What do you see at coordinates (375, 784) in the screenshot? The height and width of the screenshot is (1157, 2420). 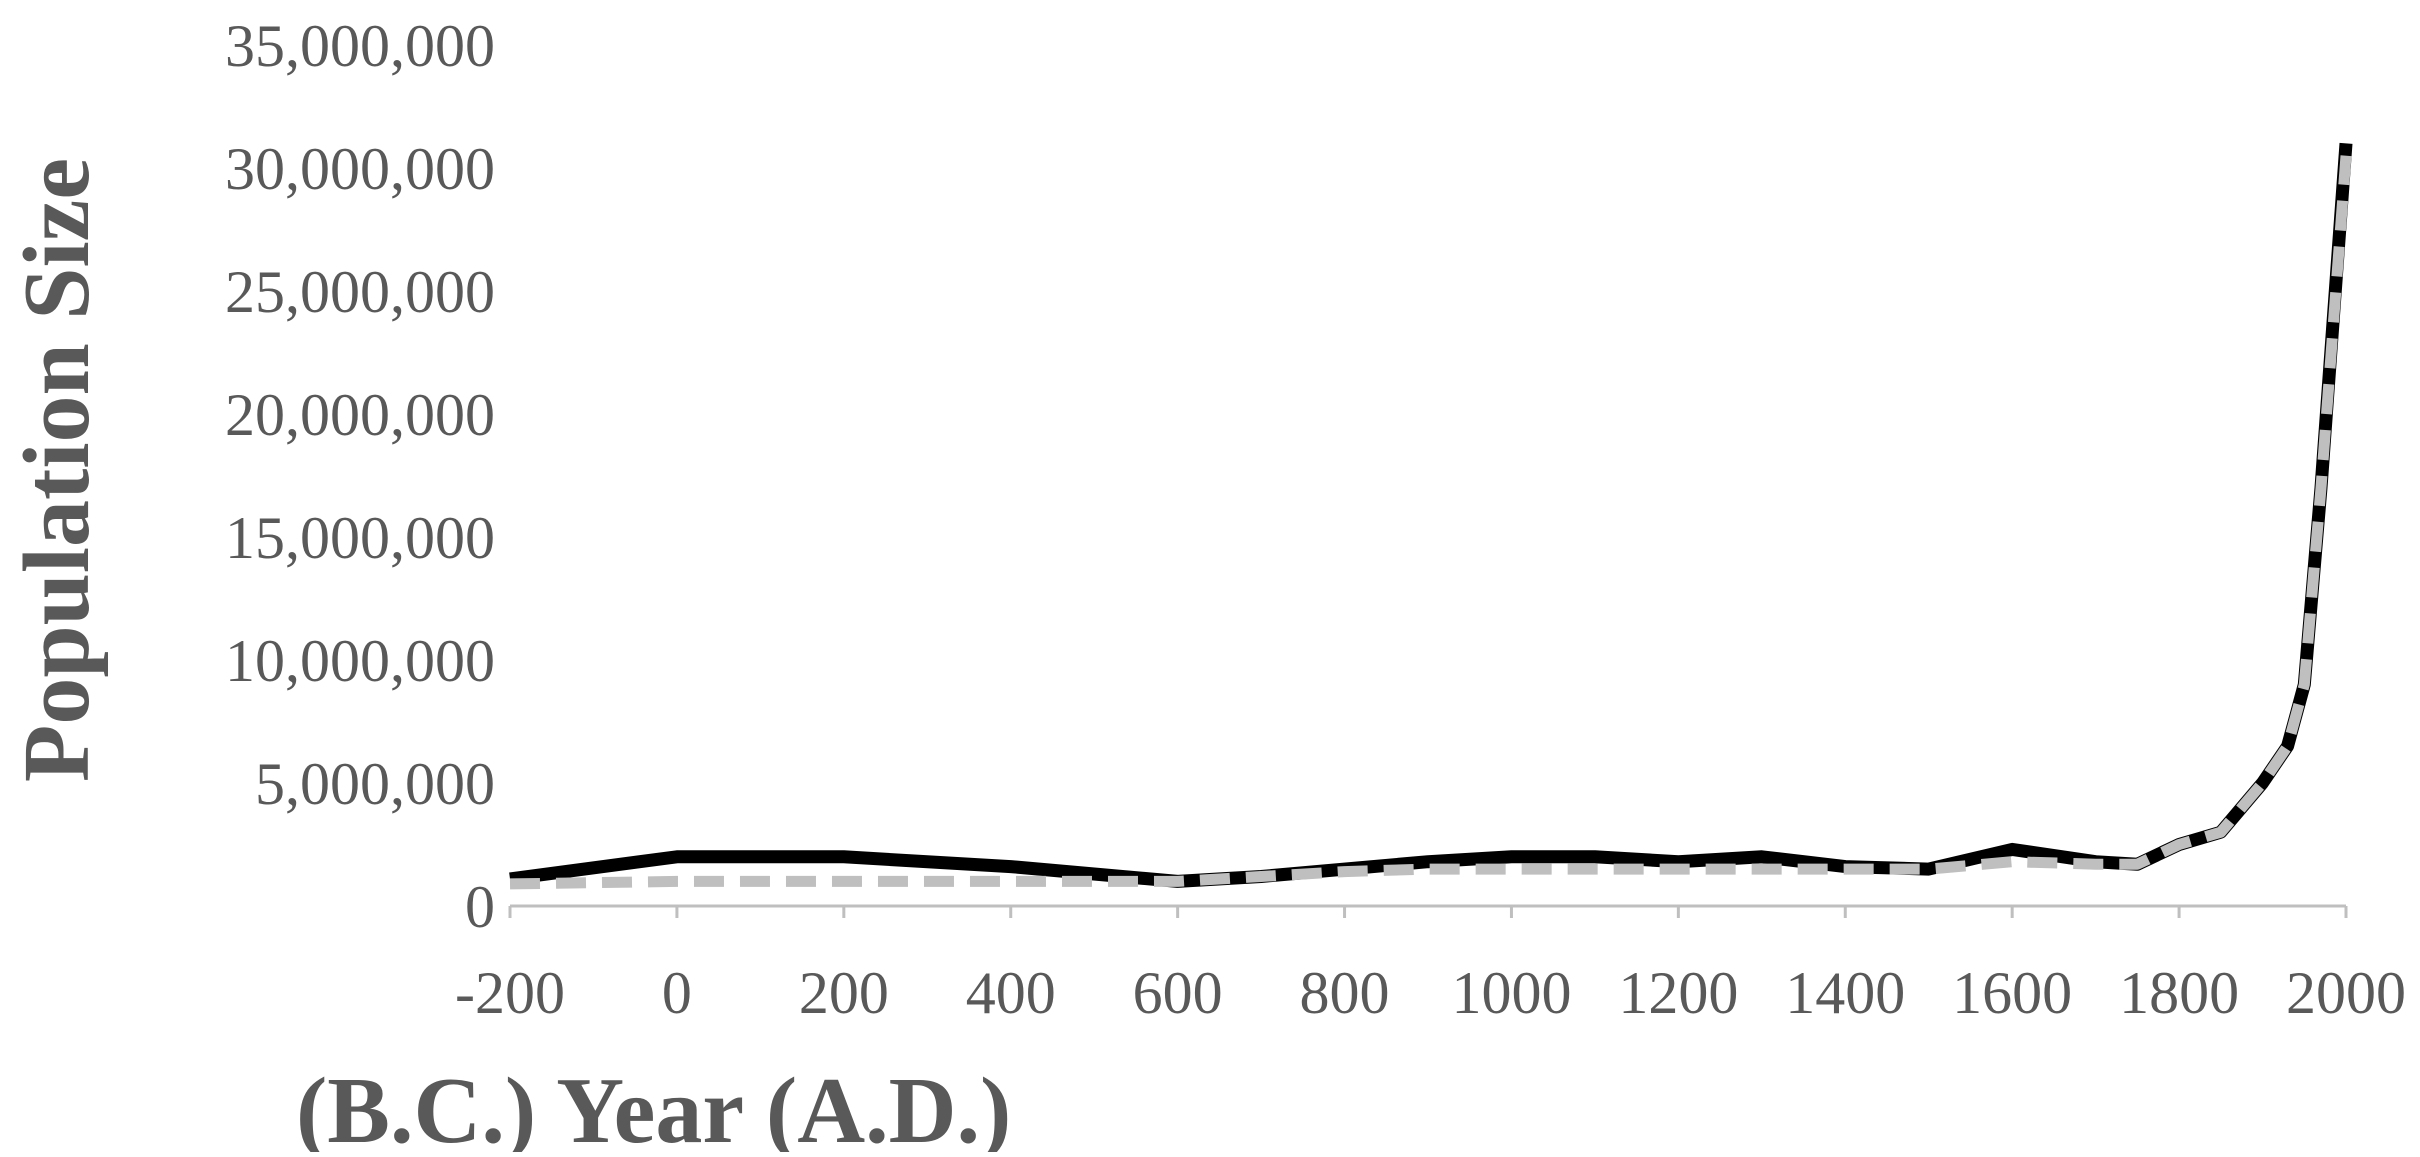 I see `y-tick-label: 5,000,000` at bounding box center [375, 784].